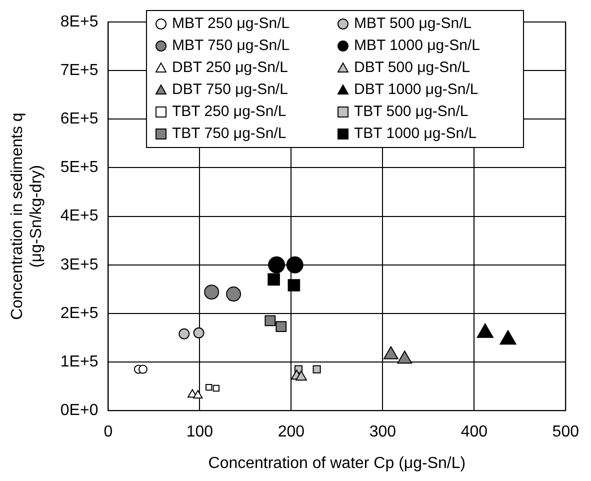 This screenshot has width=591, height=481. I want to click on x-tick-label: 500, so click(566, 432).